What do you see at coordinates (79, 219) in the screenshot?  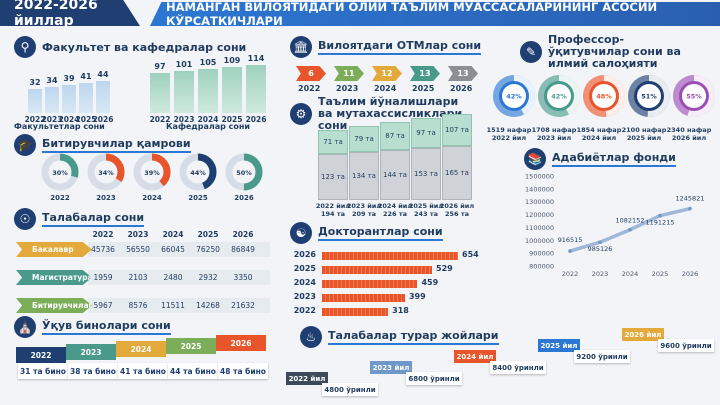 I see `students-header: ☉ Талабалар сони` at bounding box center [79, 219].